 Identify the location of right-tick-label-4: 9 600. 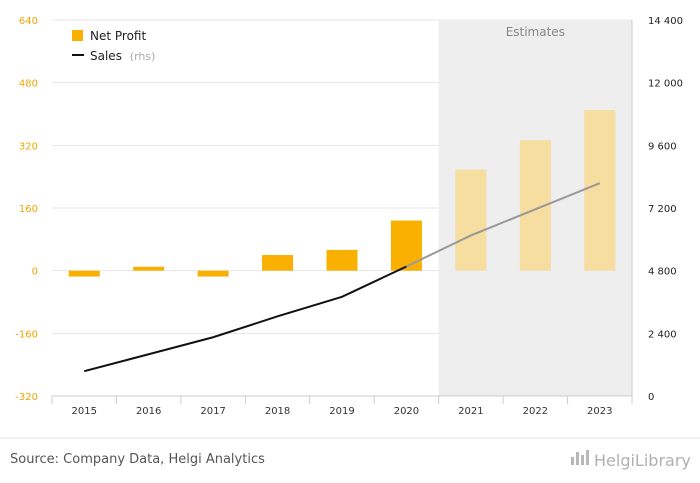
(662, 146).